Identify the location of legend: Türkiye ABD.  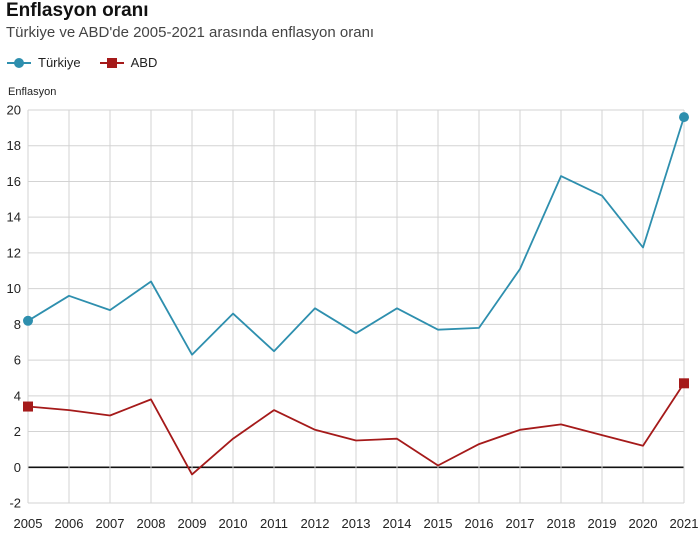
(81, 62).